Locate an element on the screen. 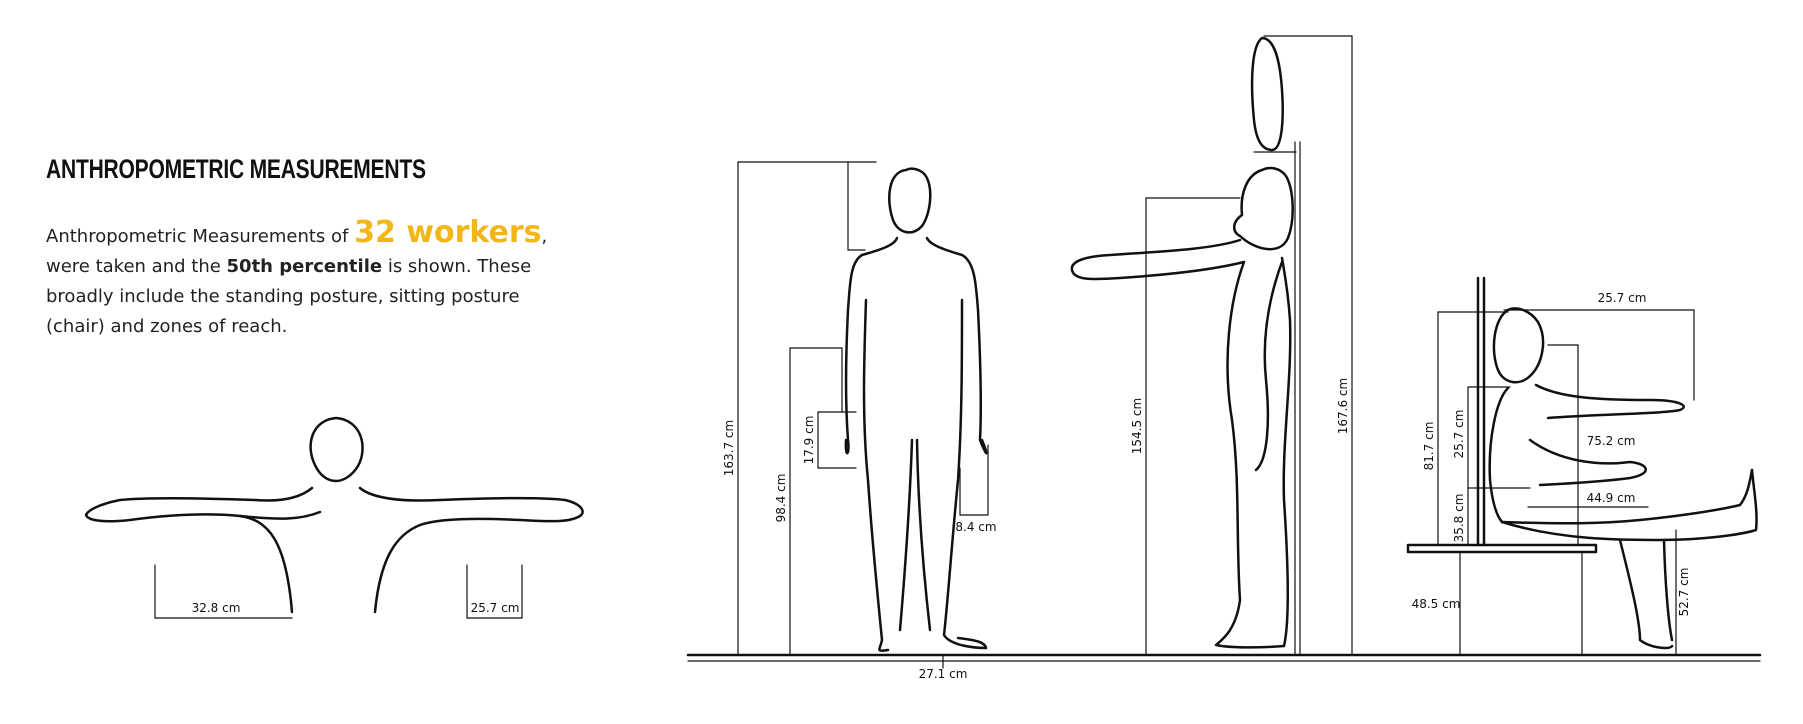 The image size is (1803, 724). worker-count-highlight: 32 workers is located at coordinates (448, 232).